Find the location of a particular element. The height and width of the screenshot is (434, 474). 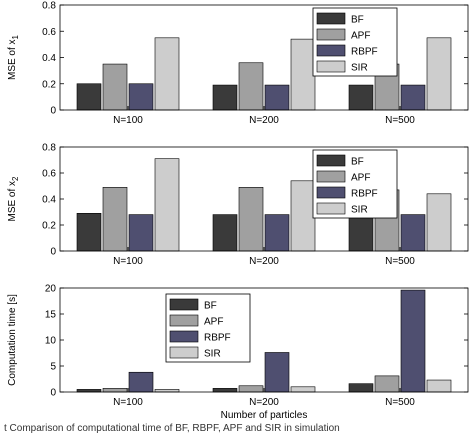

y-axis-label: MSE of x2 is located at coordinates (13, 199).